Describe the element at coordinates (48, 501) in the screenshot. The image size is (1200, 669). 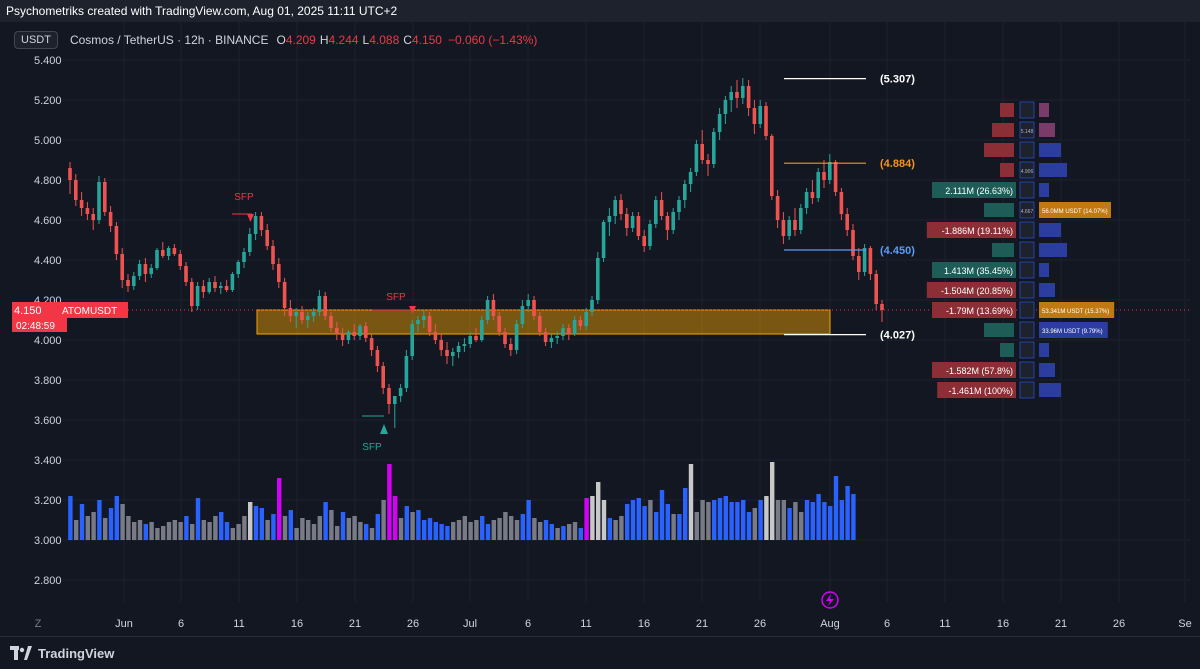
I see `y-tick-label: 3.200` at that location.